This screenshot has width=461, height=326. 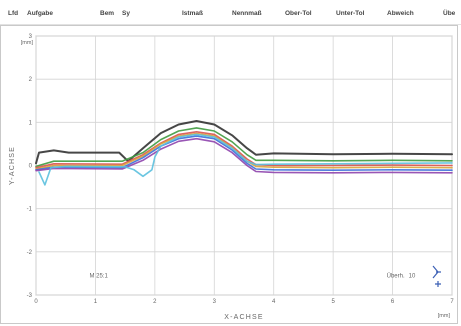 What do you see at coordinates (31, 167) in the screenshot?
I see `y-tick-label: 0` at bounding box center [31, 167].